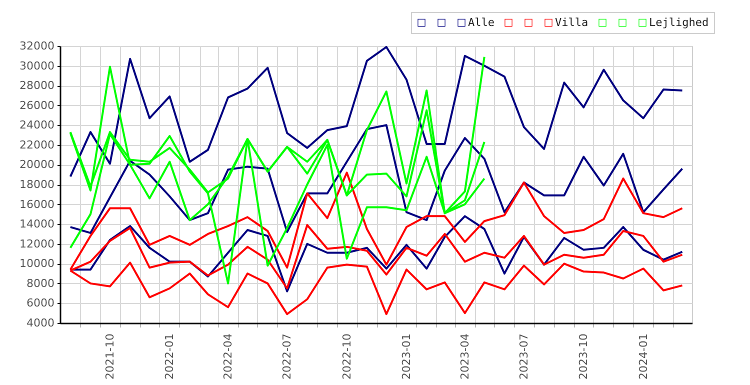  Describe the element at coordinates (37, 224) in the screenshot. I see `y-tick-label: 14000` at that location.